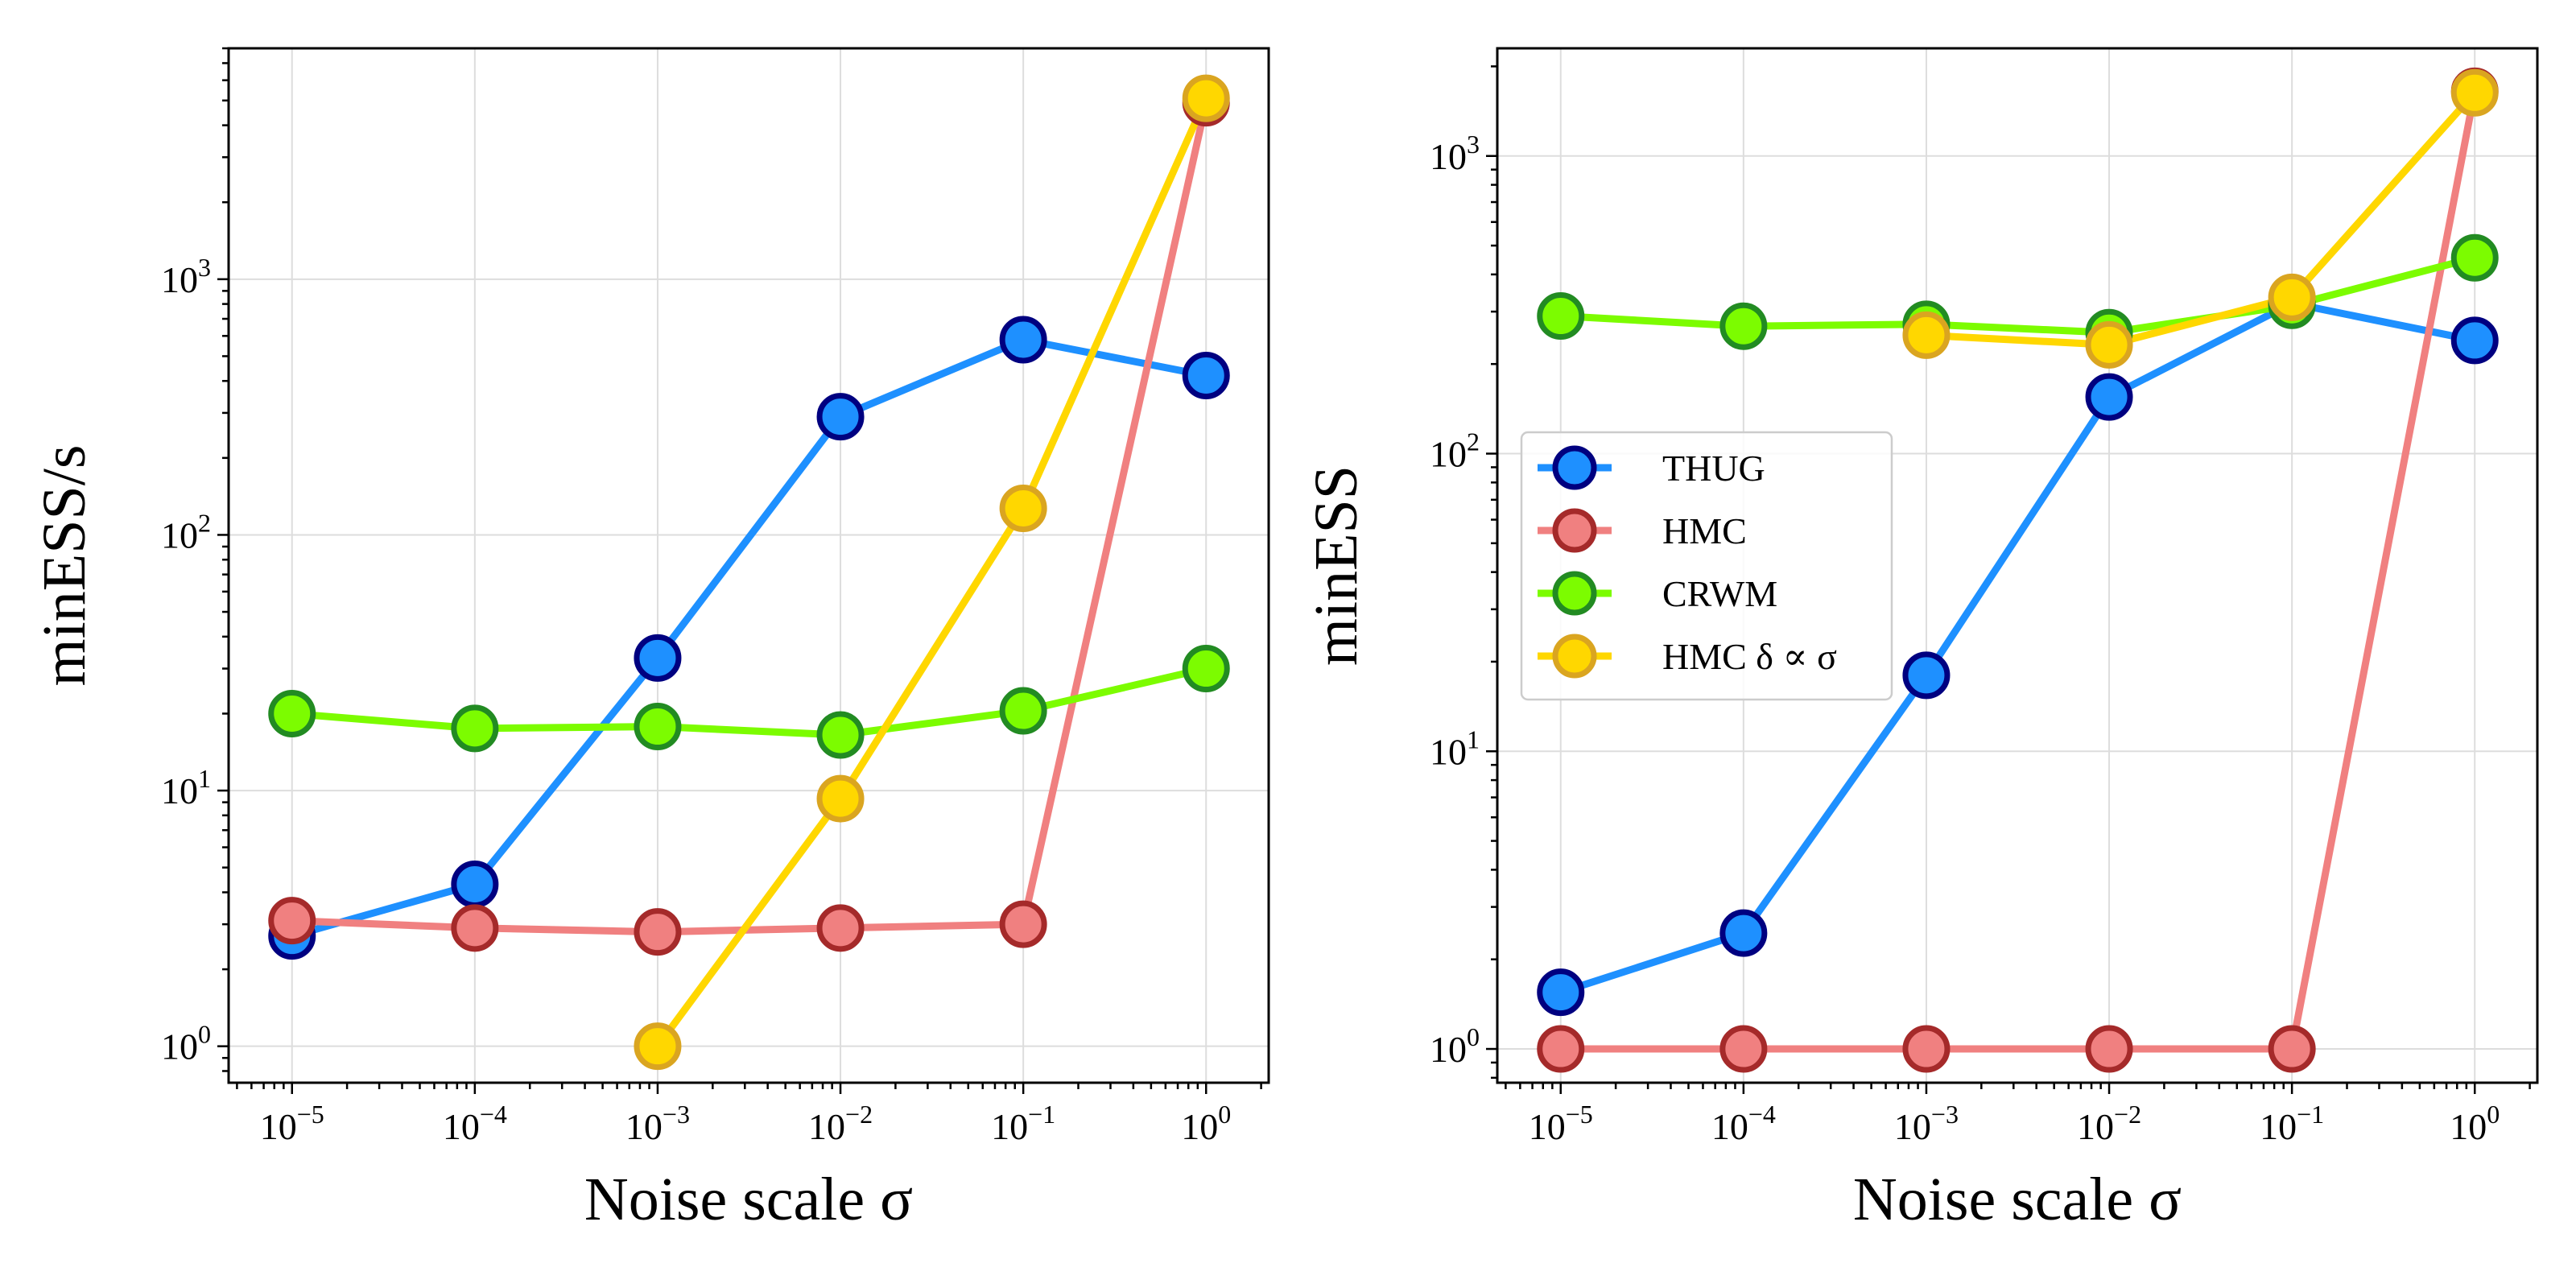 This screenshot has height=1288, width=2576. I want to click on legend-box, so click(1706, 566).